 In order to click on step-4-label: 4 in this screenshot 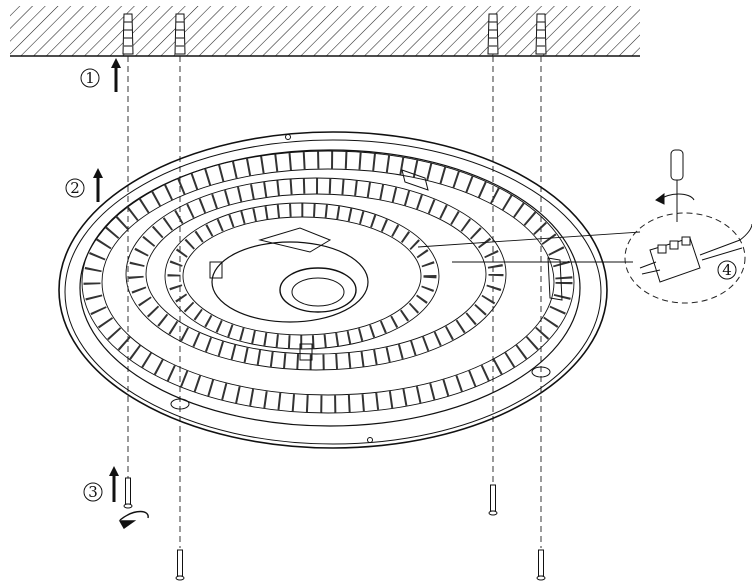, I will do `click(727, 270)`.